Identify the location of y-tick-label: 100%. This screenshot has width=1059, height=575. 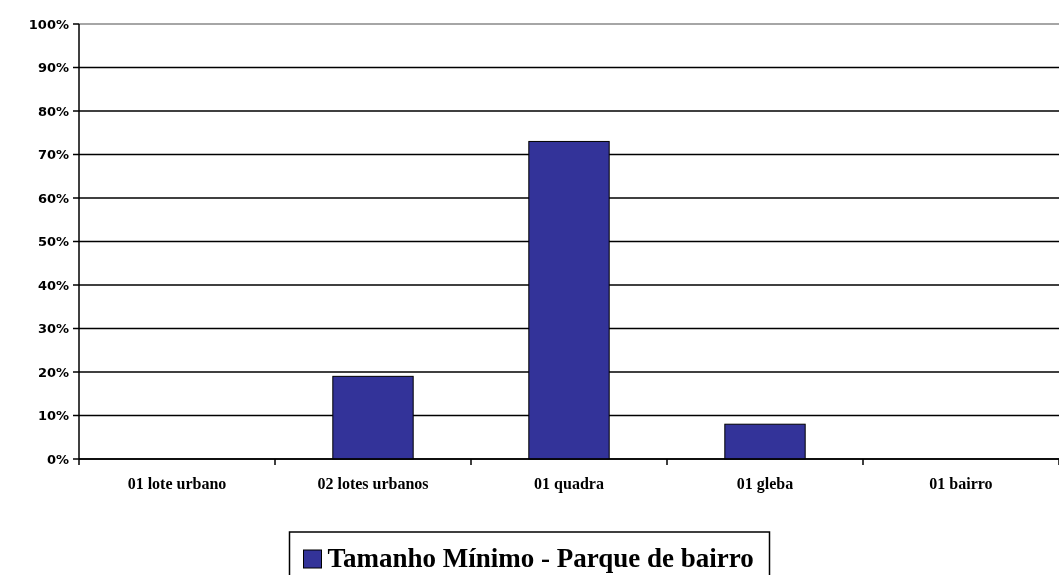
(48, 24).